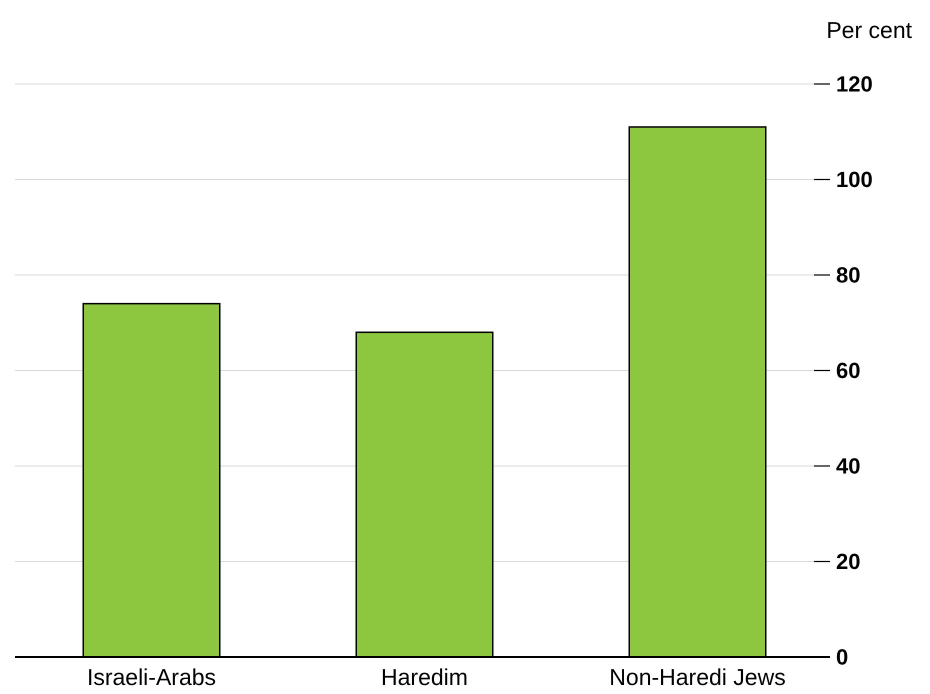 The height and width of the screenshot is (694, 930). Describe the element at coordinates (848, 561) in the screenshot. I see `y-tick-label: 20` at that location.